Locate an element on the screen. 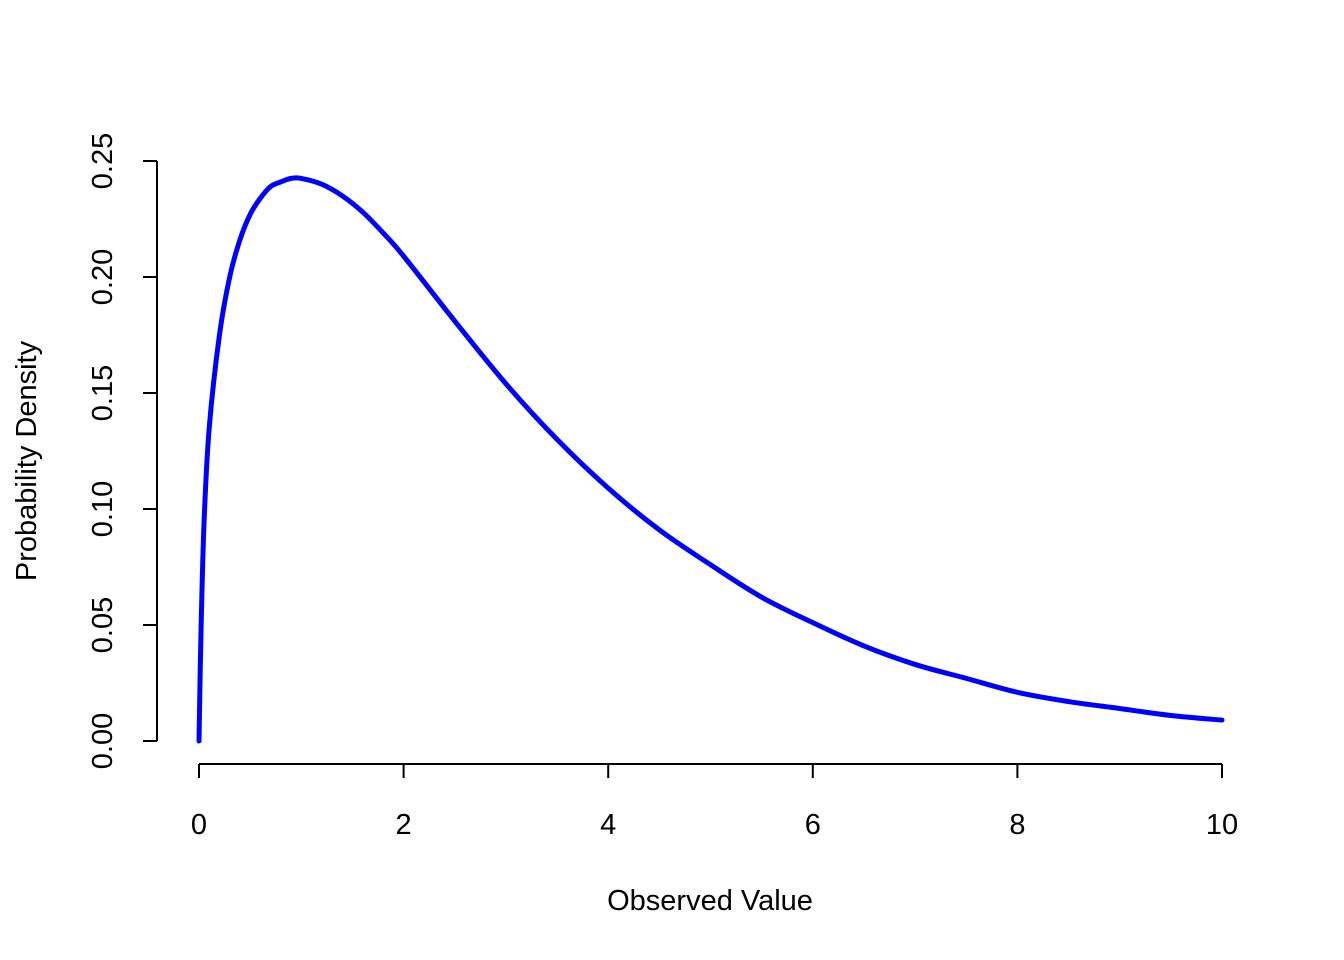 This screenshot has height=960, width=1344. y-tick-label: 0.05 is located at coordinates (103, 625).